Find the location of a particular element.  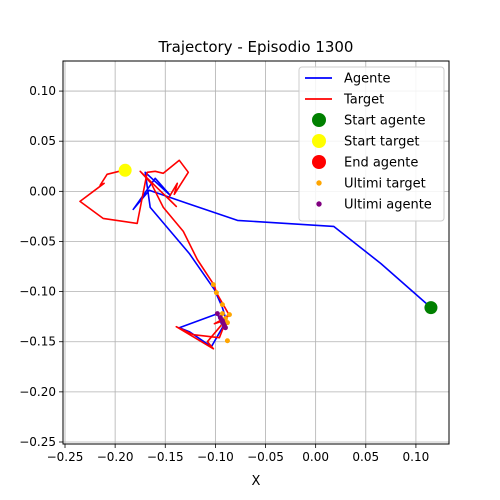

y-tick-label: 0.10 is located at coordinates (42, 91).